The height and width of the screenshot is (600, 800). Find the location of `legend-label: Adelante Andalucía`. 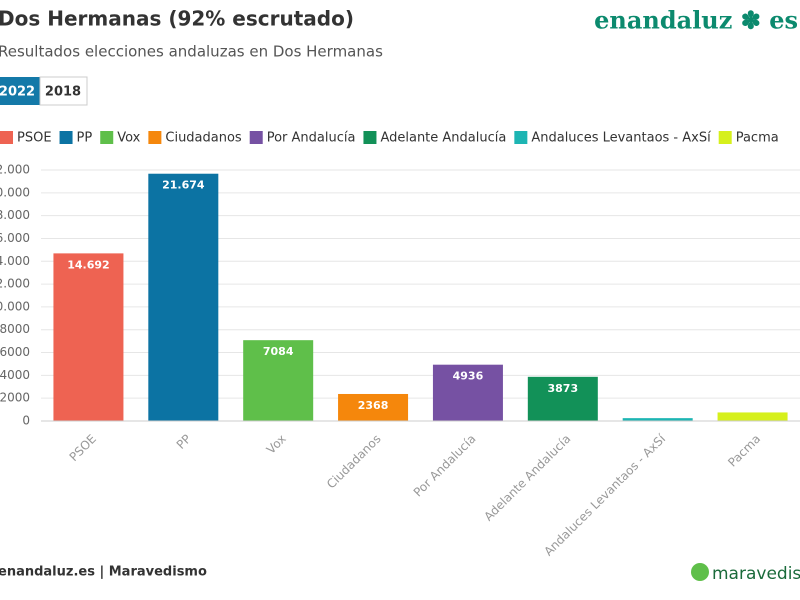

legend-label: Adelante Andalucía is located at coordinates (443, 138).